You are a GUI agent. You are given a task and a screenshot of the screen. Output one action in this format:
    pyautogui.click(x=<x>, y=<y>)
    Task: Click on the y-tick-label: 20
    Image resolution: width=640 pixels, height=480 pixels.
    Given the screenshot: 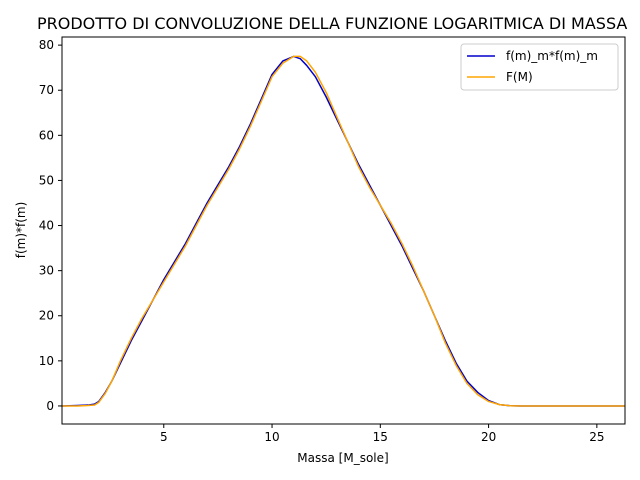 What is the action you would take?
    pyautogui.click(x=46, y=316)
    